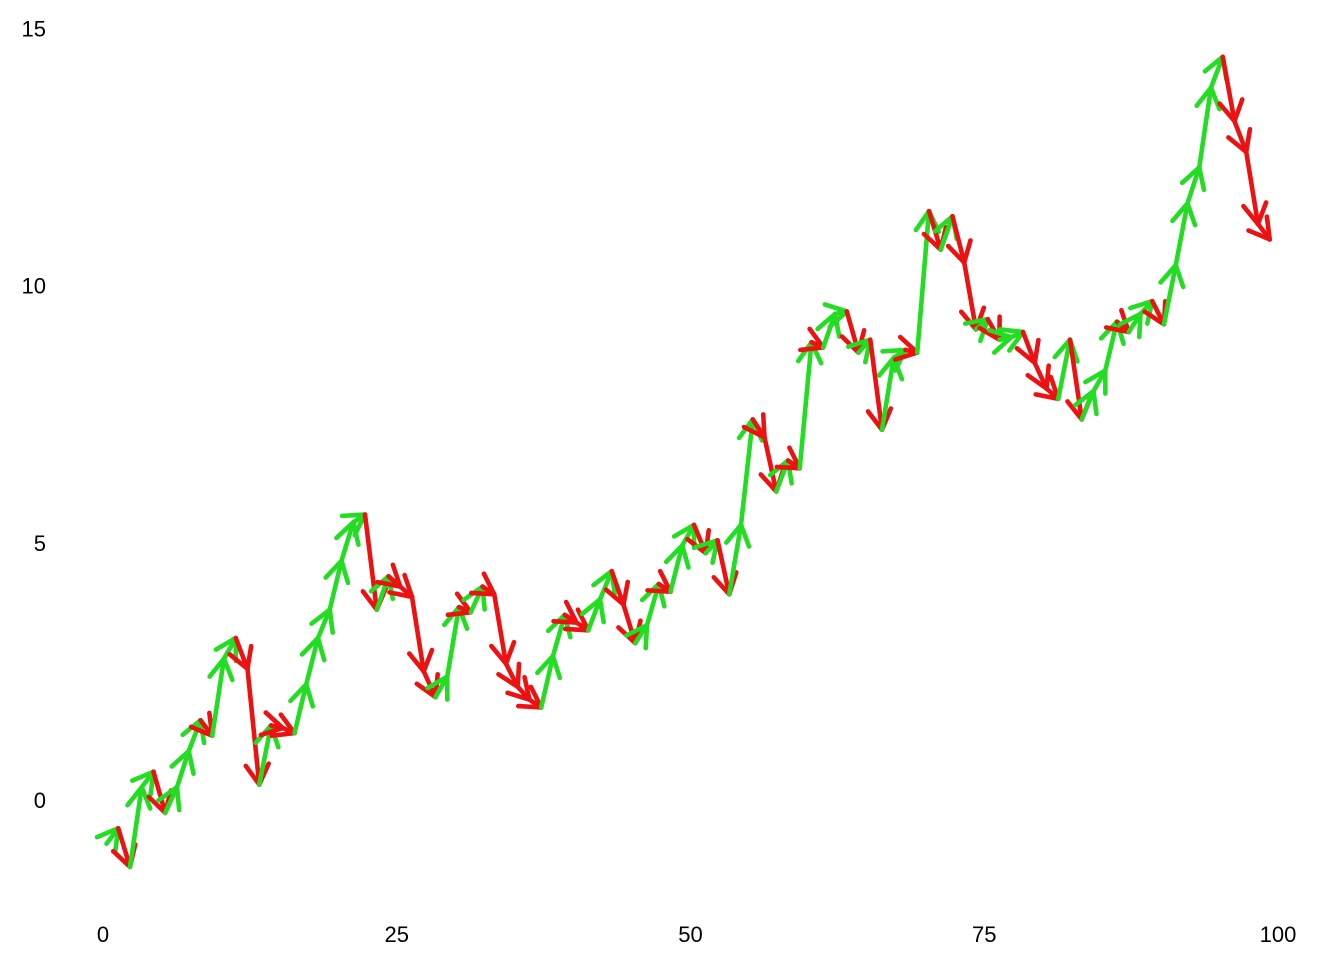  Describe the element at coordinates (397, 934) in the screenshot. I see `x-tick-label: 25` at that location.